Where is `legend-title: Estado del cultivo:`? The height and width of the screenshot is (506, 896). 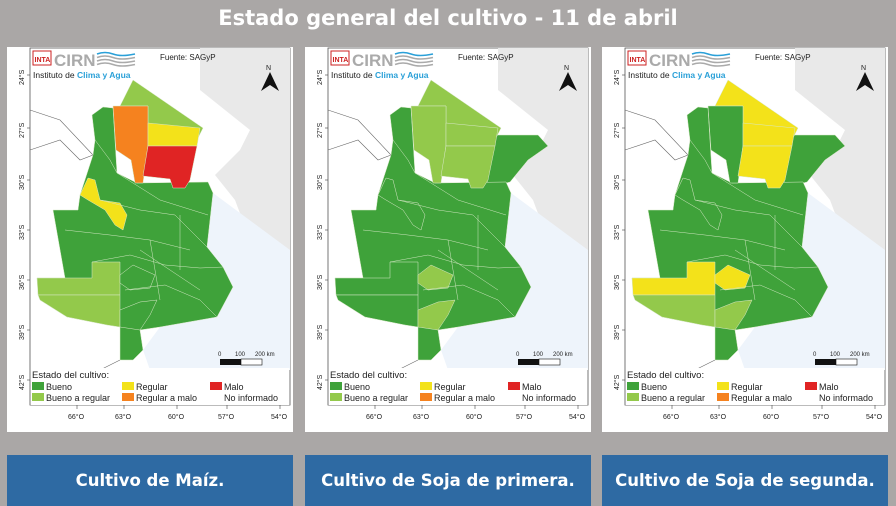 legend-title: Estado del cultivo: is located at coordinates (368, 375).